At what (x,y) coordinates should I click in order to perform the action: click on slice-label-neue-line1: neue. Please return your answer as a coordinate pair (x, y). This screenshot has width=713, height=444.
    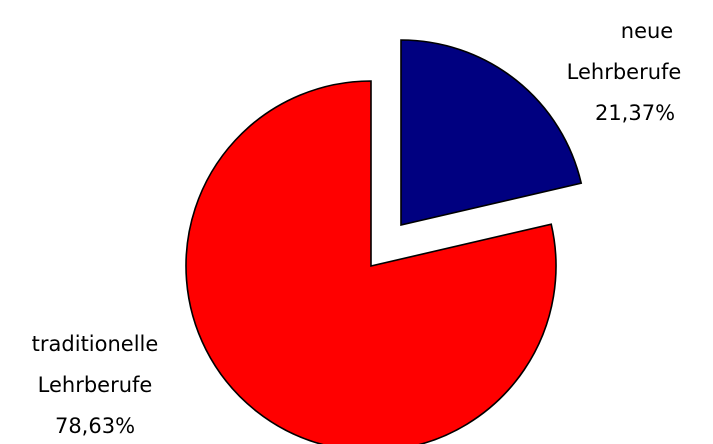
    Looking at the image, I should click on (647, 31).